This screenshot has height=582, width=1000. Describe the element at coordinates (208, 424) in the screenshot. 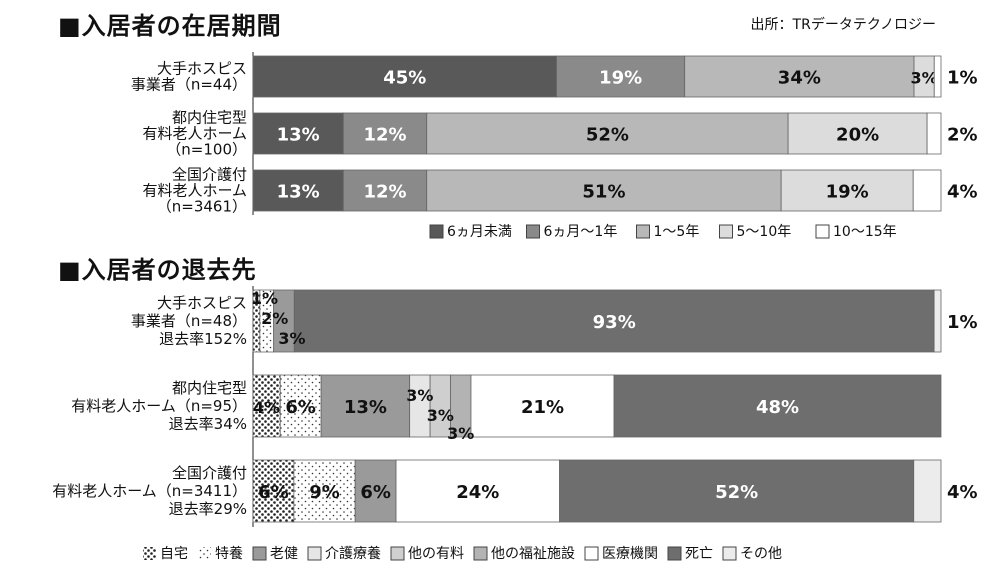

I see `row-label: 退去率34%` at that location.